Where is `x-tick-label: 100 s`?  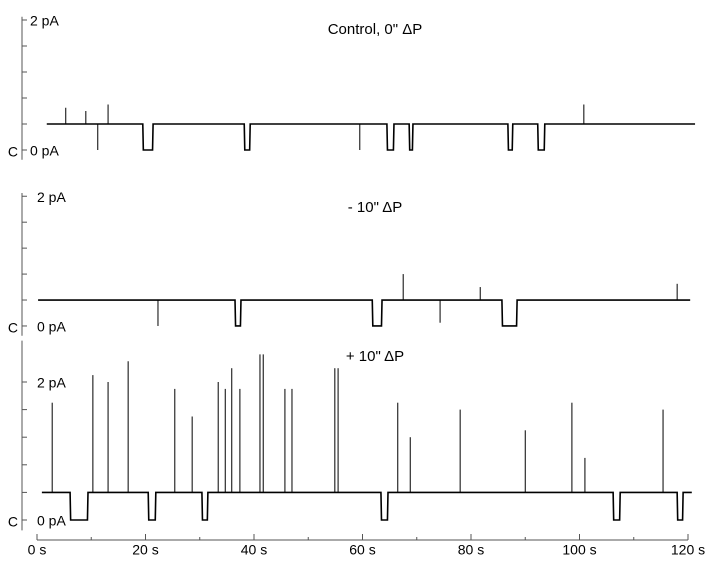 x-tick-label: 100 s is located at coordinates (579, 550).